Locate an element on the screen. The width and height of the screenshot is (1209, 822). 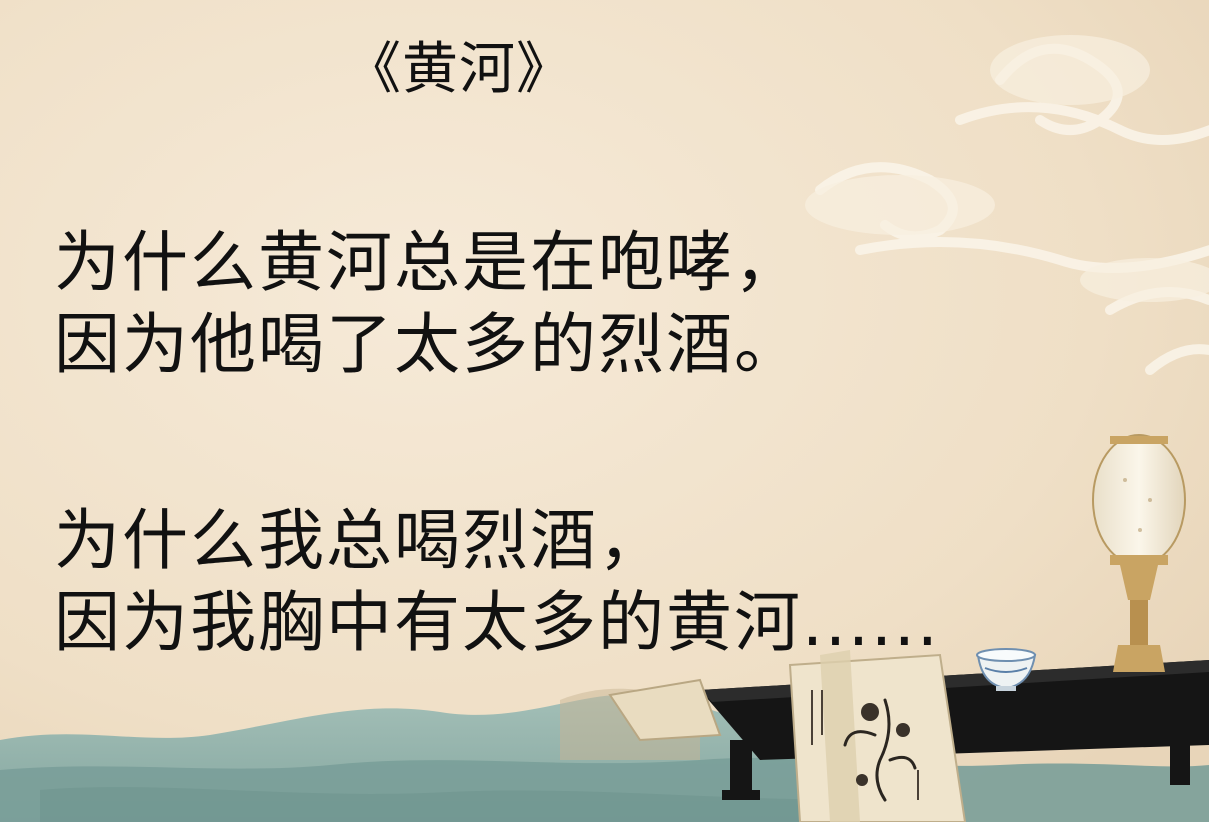
palace-lamp-illustration is located at coordinates (1139, 553).